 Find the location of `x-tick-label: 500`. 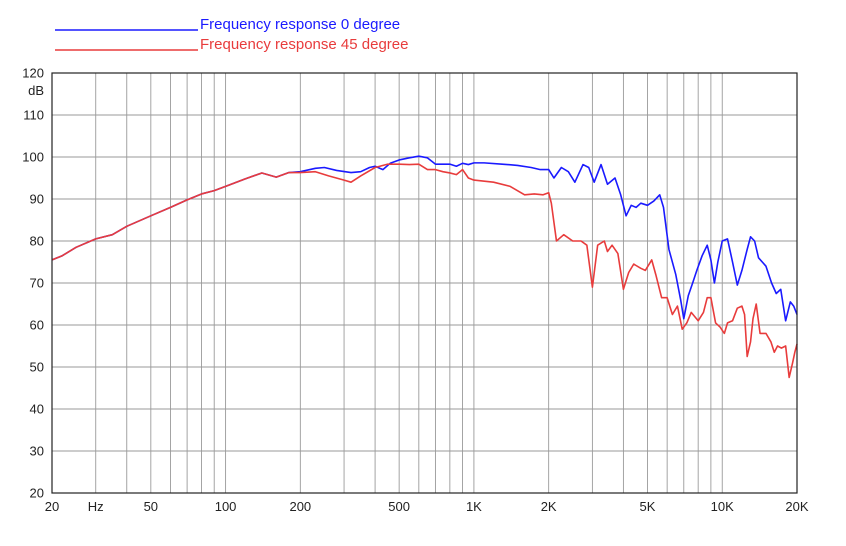

x-tick-label: 500 is located at coordinates (399, 506).